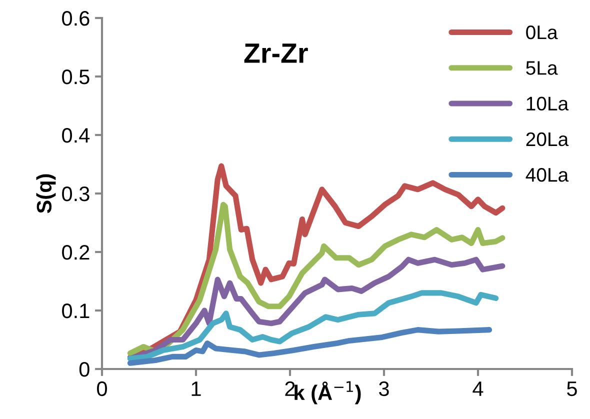 This screenshot has height=419, width=590. What do you see at coordinates (76, 194) in the screenshot?
I see `y-tick-label: 0.3` at bounding box center [76, 194].